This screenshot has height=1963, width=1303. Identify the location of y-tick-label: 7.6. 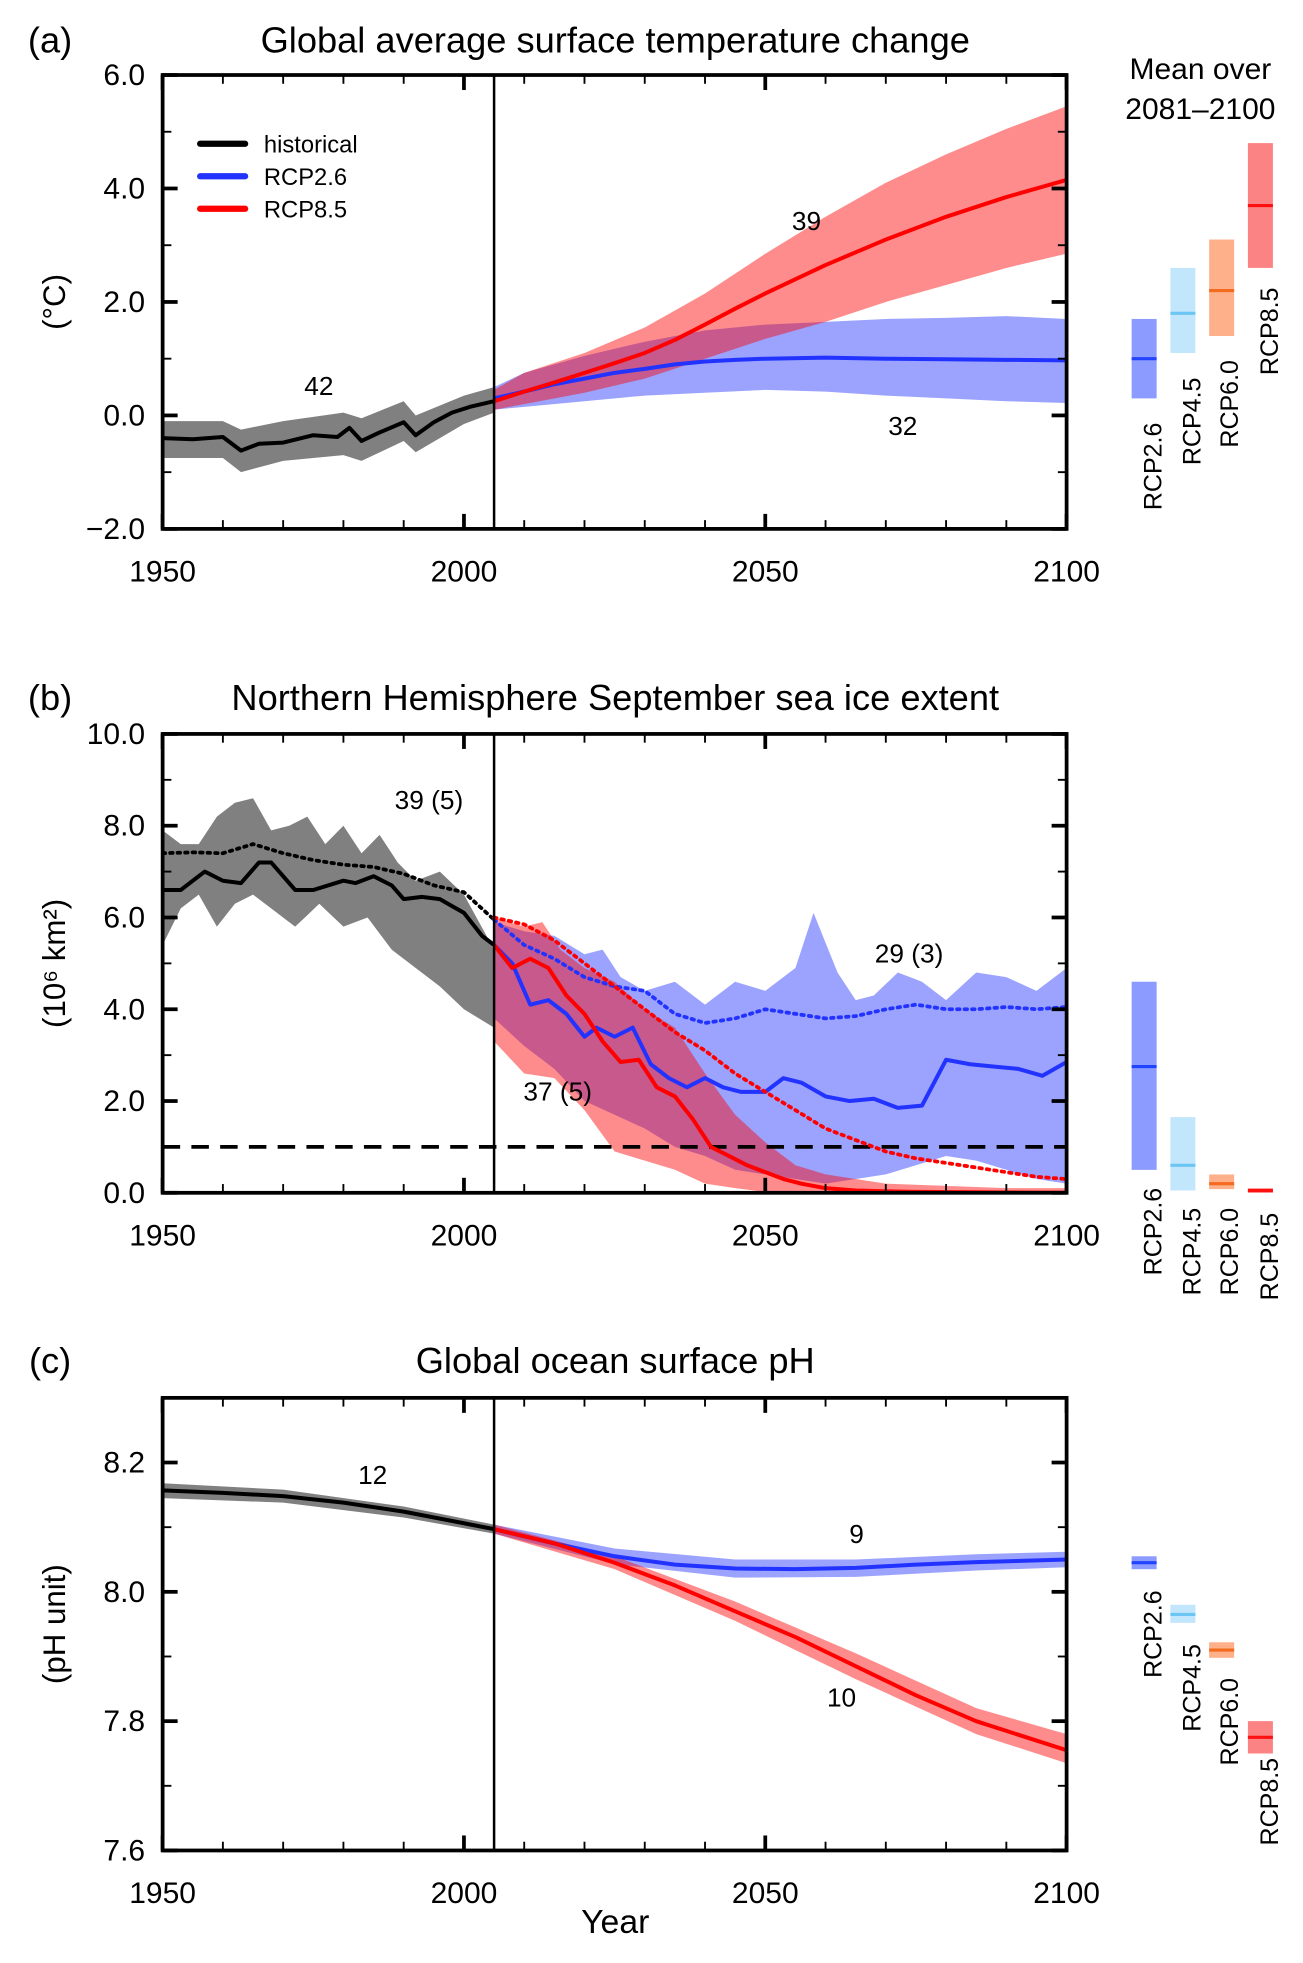
(124, 1850).